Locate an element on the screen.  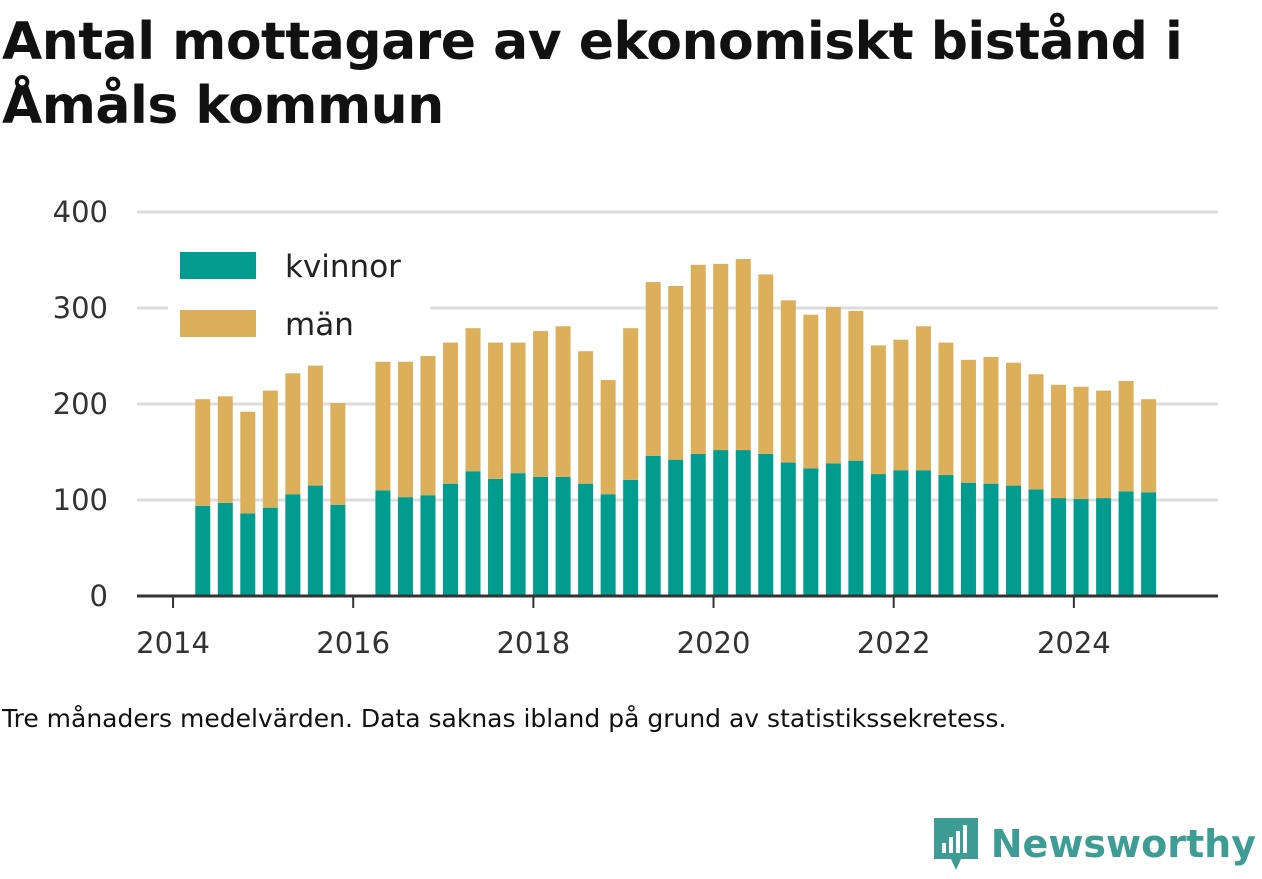
y-tick-label: 100 is located at coordinates (80, 500).